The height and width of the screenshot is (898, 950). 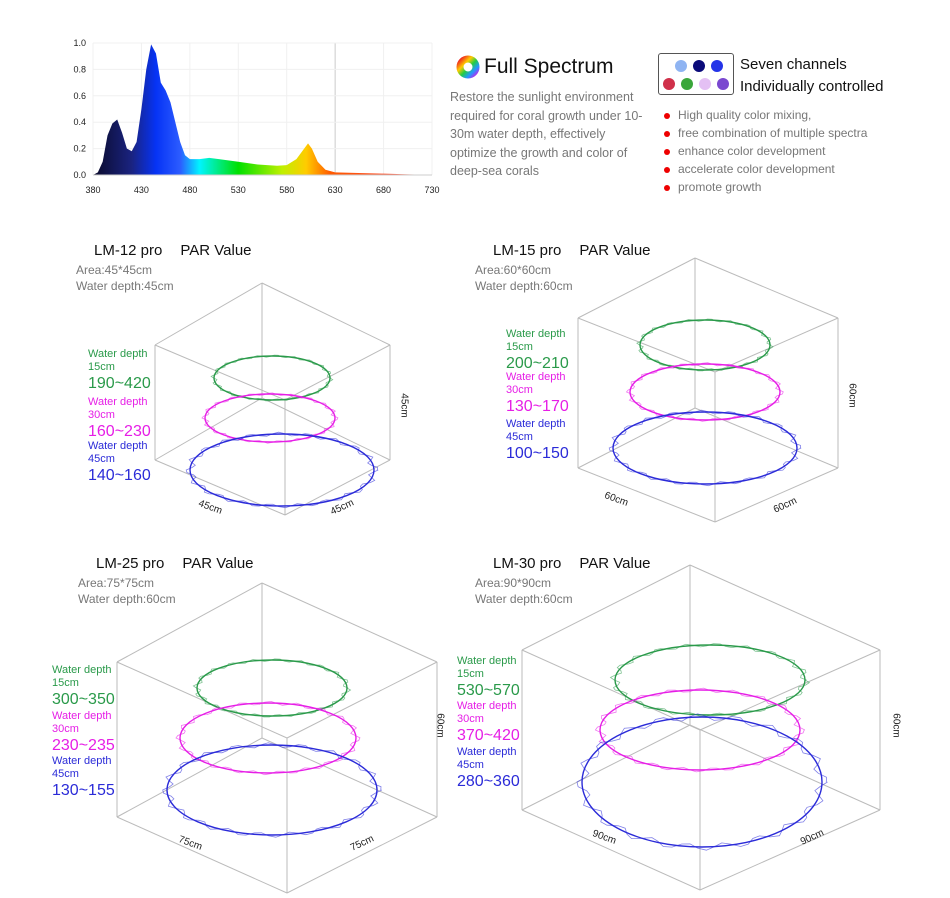 I want to click on par-range: 230~235, so click(x=83, y=745).